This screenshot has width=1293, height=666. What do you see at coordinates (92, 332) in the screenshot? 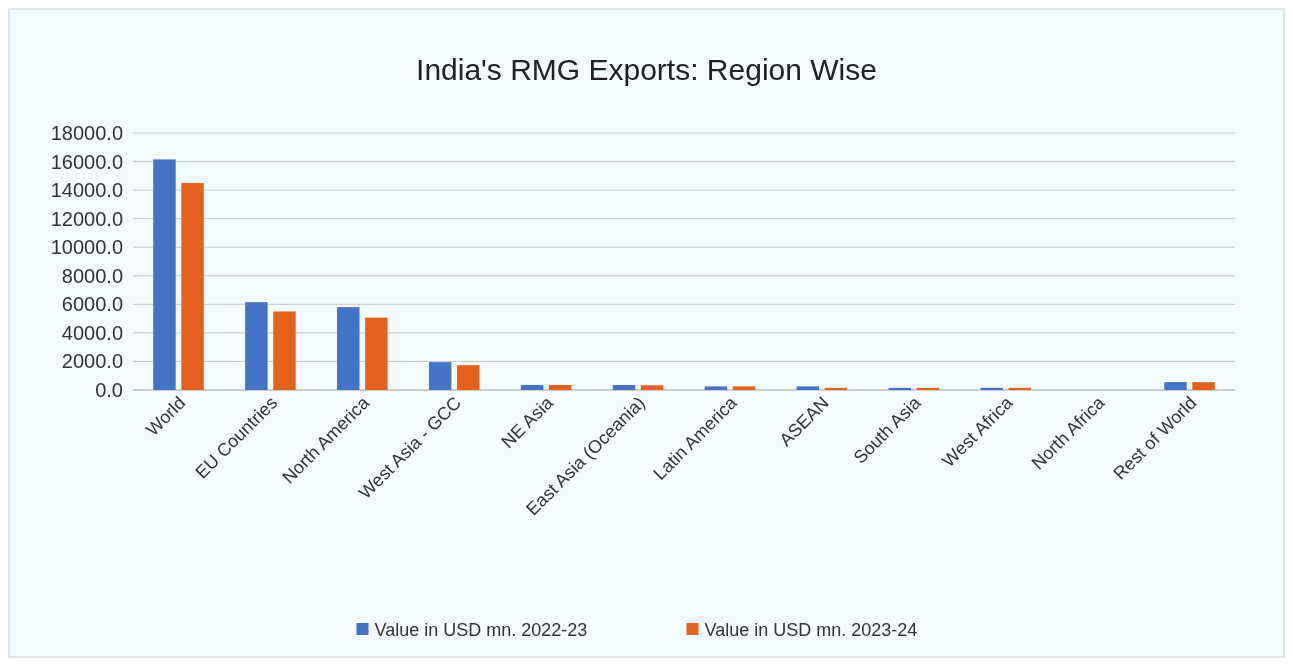
I see `y-tick-label: 4000.0` at bounding box center [92, 332].